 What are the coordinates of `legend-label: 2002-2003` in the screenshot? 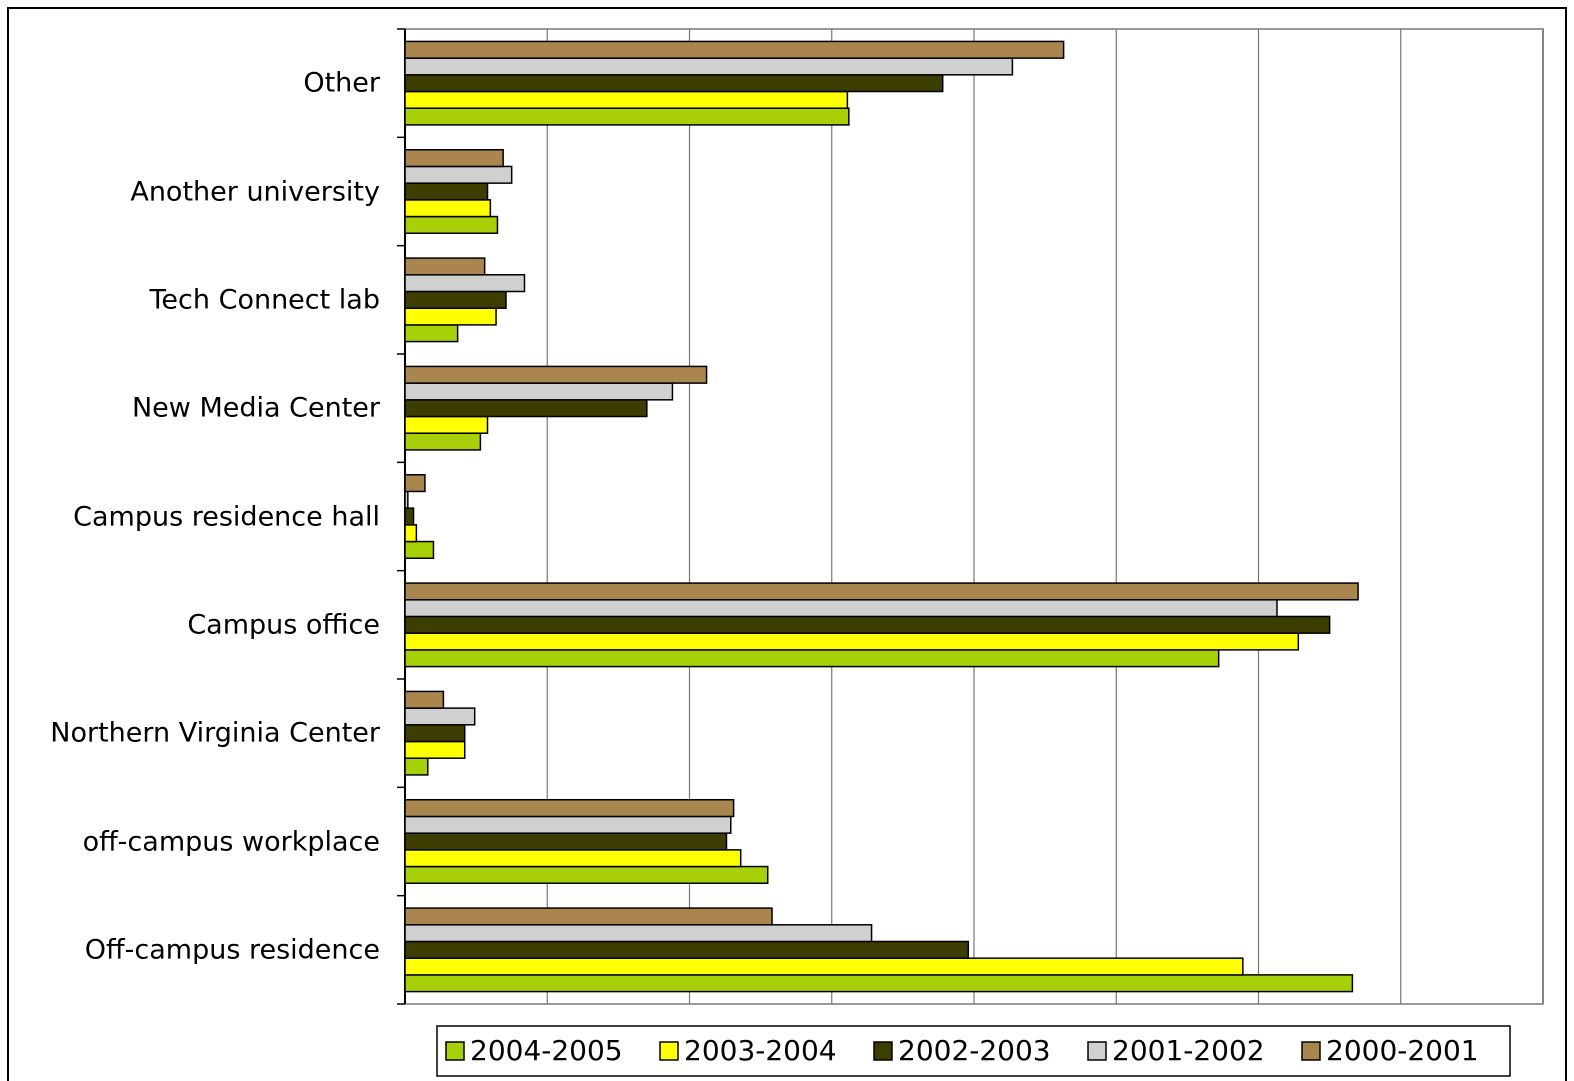 It's located at (974, 1050).